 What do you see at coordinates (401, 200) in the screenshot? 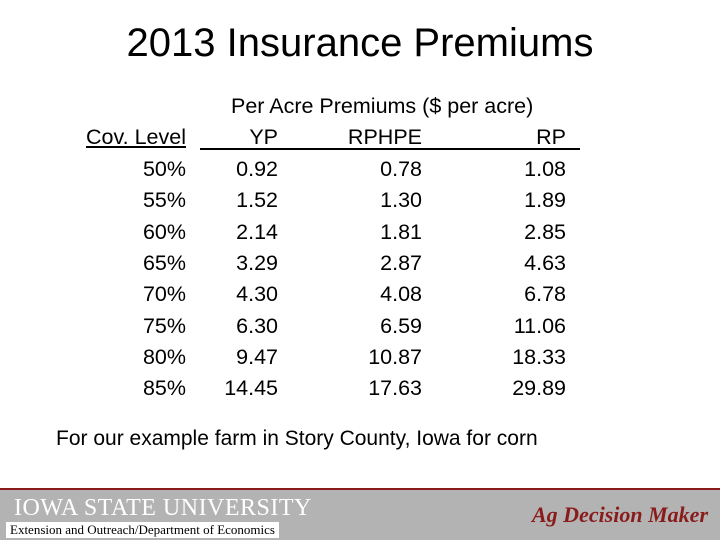
I see `row-rphpe-cell: 1.30` at bounding box center [401, 200].